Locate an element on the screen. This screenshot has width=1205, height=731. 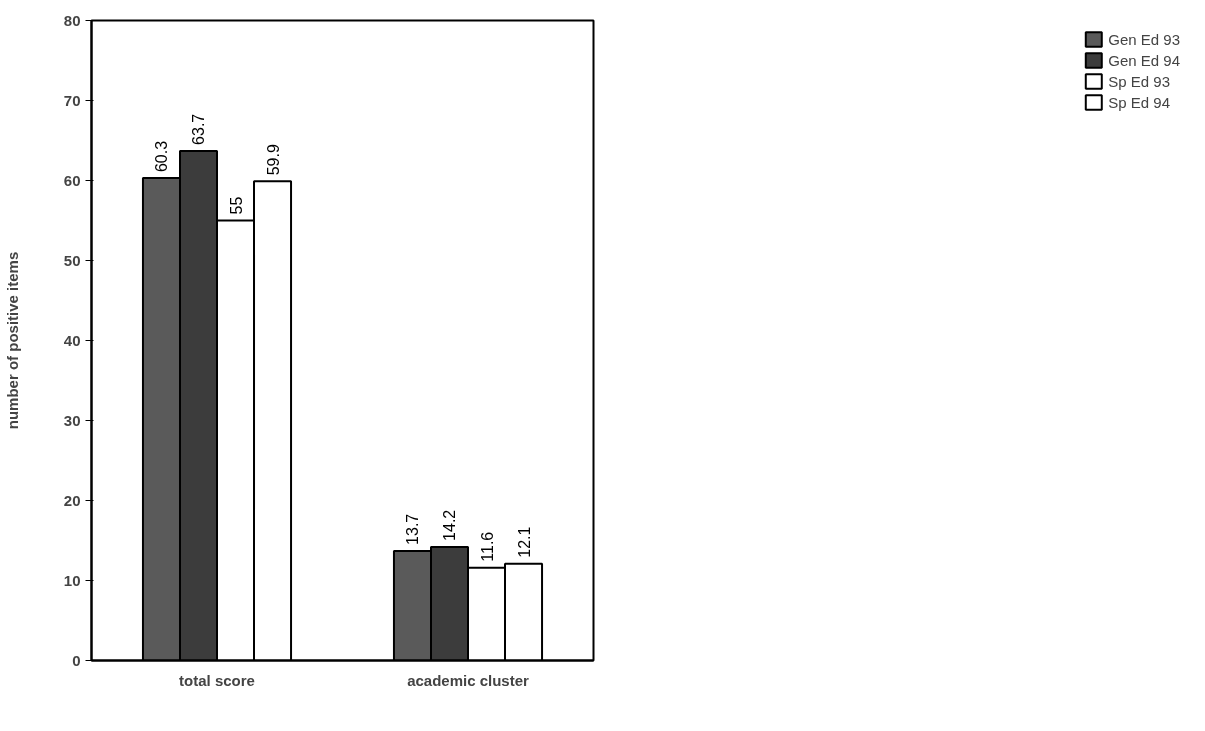
y-tick-label: 60 is located at coordinates (72, 180).